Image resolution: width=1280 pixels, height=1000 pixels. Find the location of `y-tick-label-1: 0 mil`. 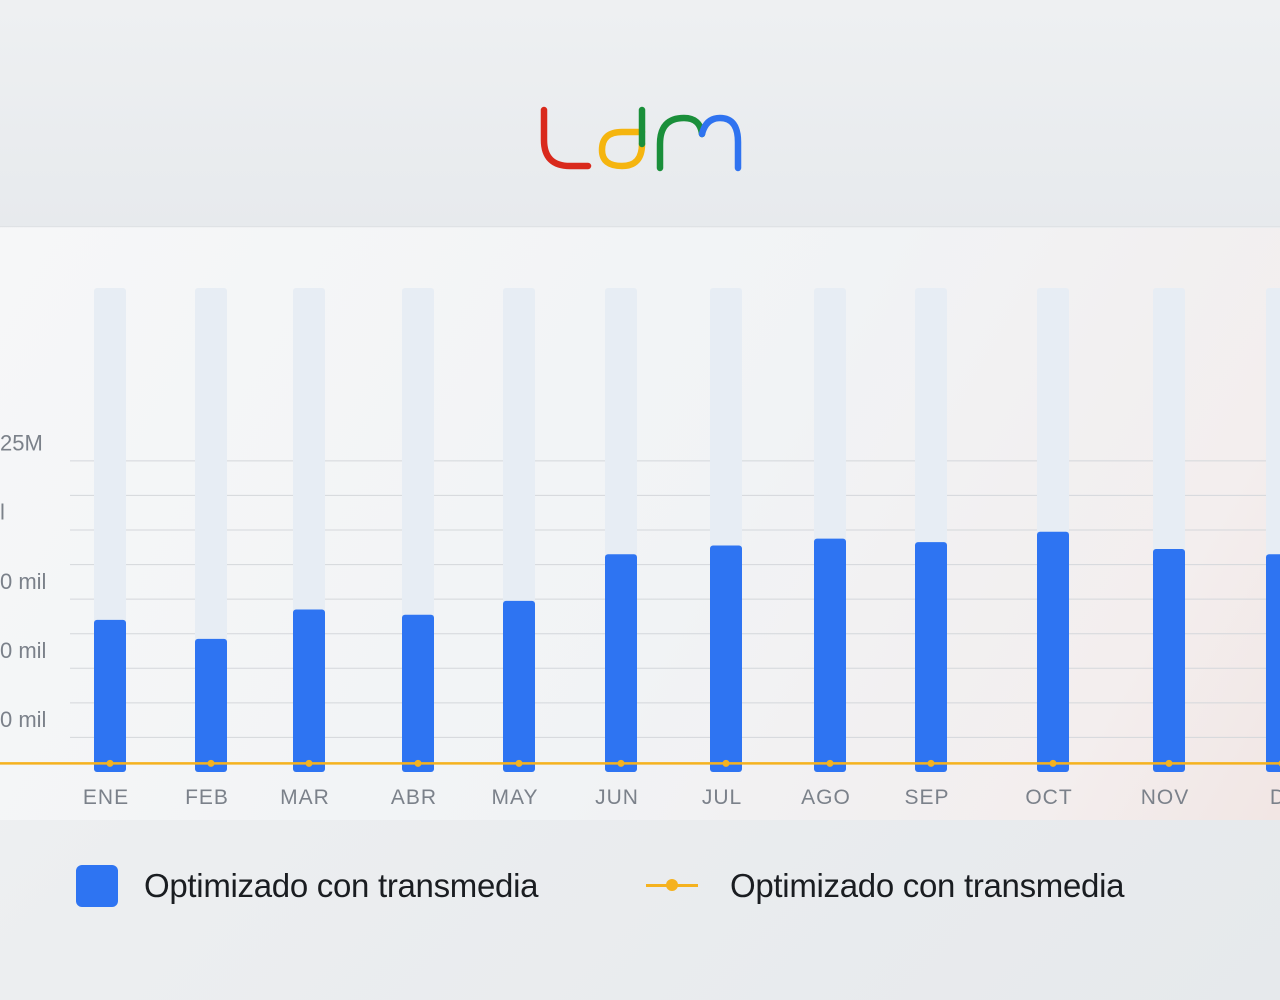

y-tick-label-1: 0 mil is located at coordinates (23, 650).